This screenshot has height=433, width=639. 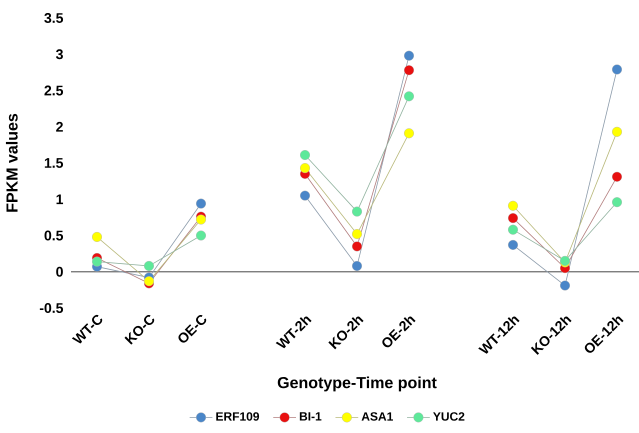 I want to click on y-tick-label: 3, so click(x=59, y=54).